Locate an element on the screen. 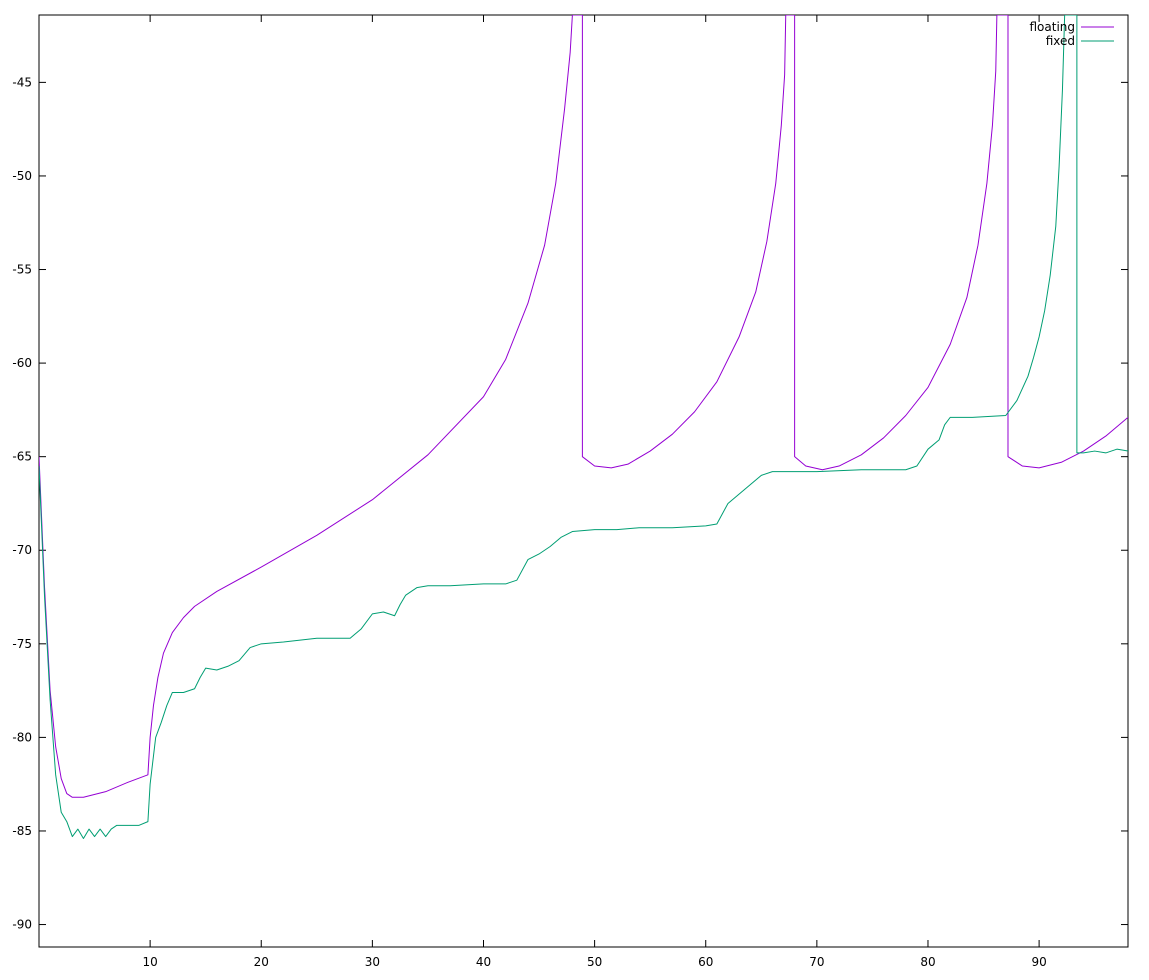 Image resolution: width=1149 pixels, height=980 pixels. legend-label-floating: floating is located at coordinates (1052, 27).